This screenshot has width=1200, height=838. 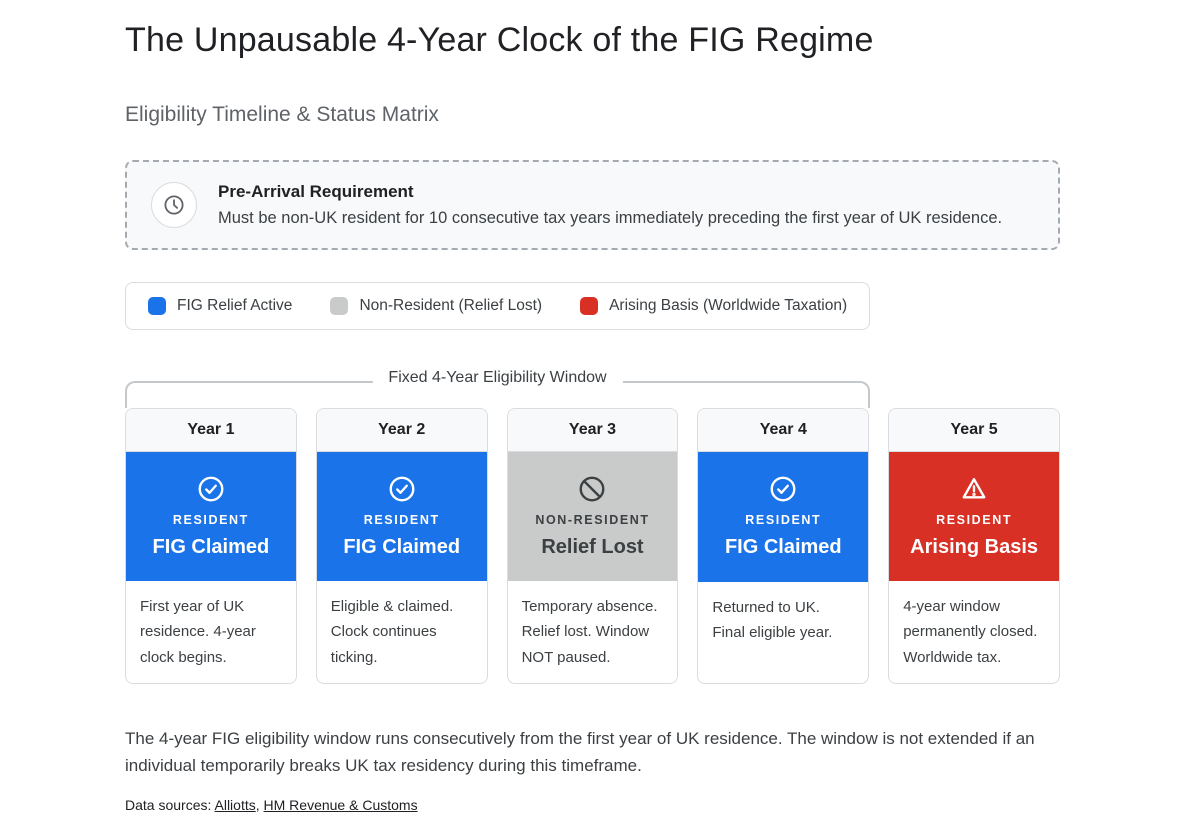 What do you see at coordinates (235, 805) in the screenshot?
I see `source-link-alliotts: Alliotts` at bounding box center [235, 805].